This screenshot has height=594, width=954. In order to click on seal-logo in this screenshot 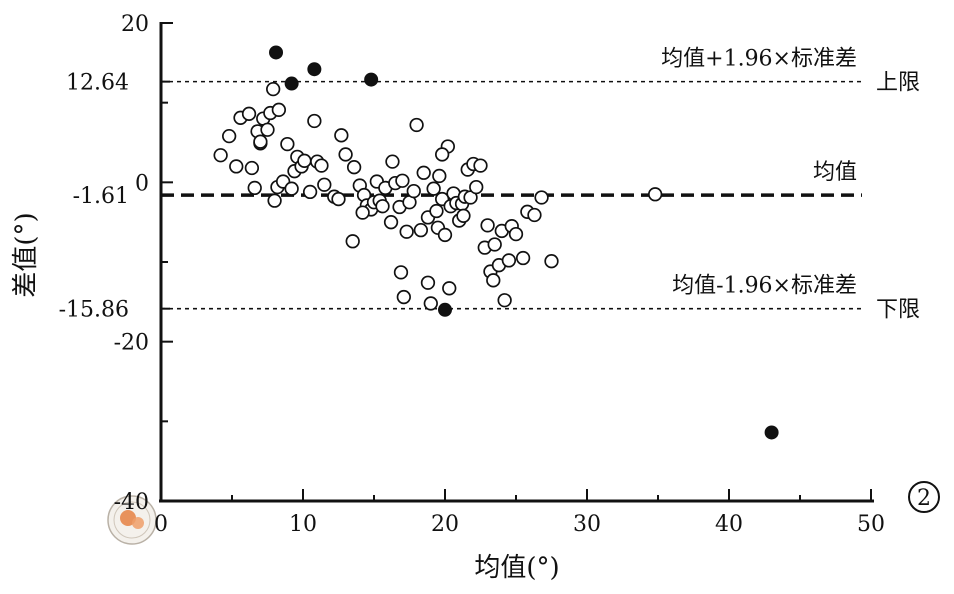, I will do `click(132, 520)`.